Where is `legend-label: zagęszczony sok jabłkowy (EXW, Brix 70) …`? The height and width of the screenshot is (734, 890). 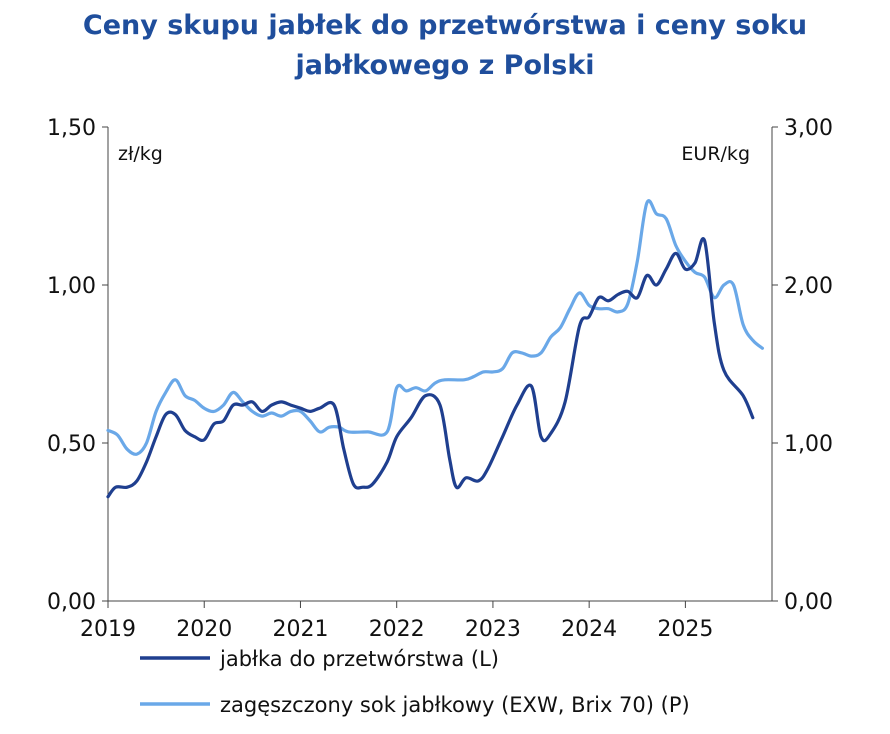
legend-label: zagęszczony sok jabłkowy (EXW, Brix 70) … is located at coordinates (455, 705).